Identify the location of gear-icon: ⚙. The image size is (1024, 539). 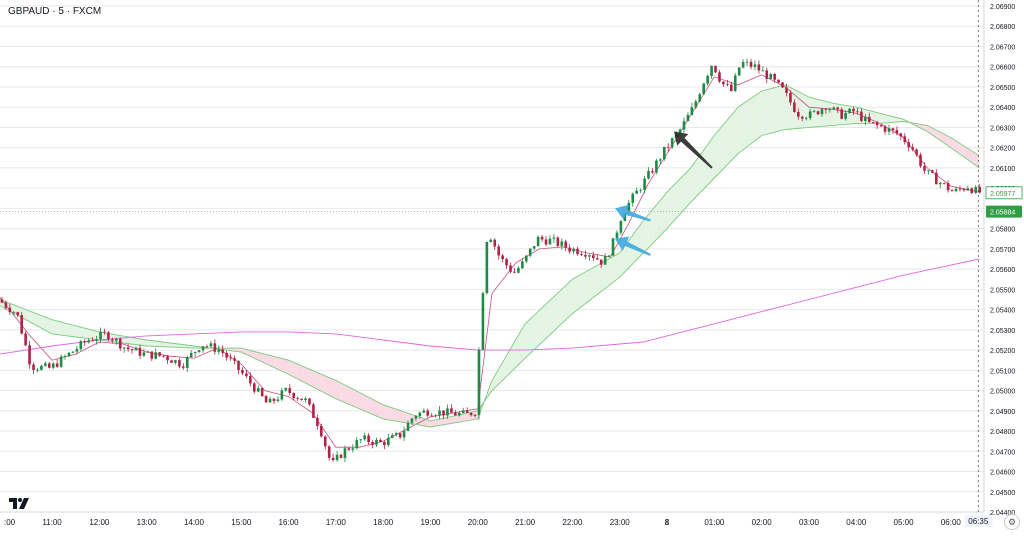
(1012, 522).